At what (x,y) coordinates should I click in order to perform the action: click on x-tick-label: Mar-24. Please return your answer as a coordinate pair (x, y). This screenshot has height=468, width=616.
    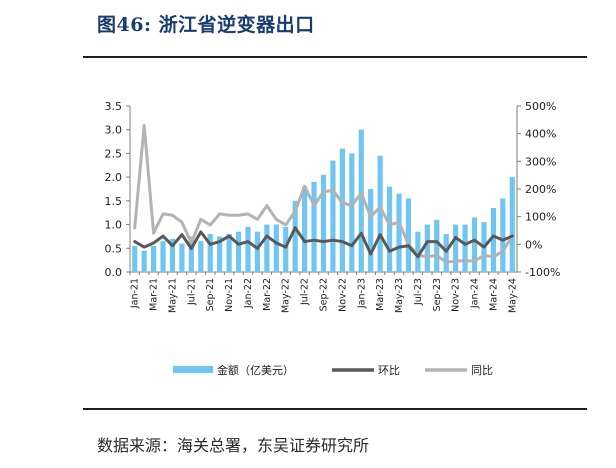
    Looking at the image, I should click on (493, 294).